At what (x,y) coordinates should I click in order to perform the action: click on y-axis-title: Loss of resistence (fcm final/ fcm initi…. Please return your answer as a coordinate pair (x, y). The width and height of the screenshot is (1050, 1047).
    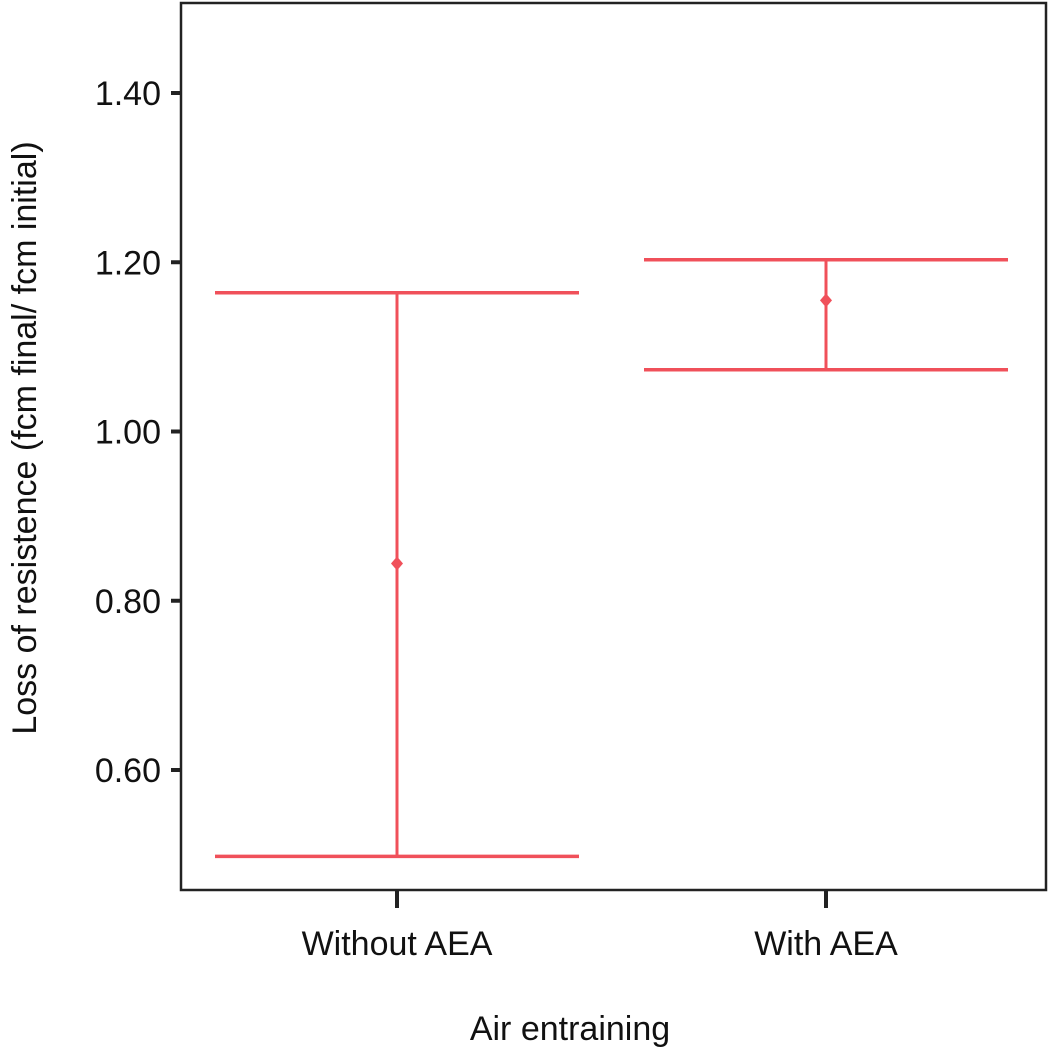
    Looking at the image, I should click on (25, 437).